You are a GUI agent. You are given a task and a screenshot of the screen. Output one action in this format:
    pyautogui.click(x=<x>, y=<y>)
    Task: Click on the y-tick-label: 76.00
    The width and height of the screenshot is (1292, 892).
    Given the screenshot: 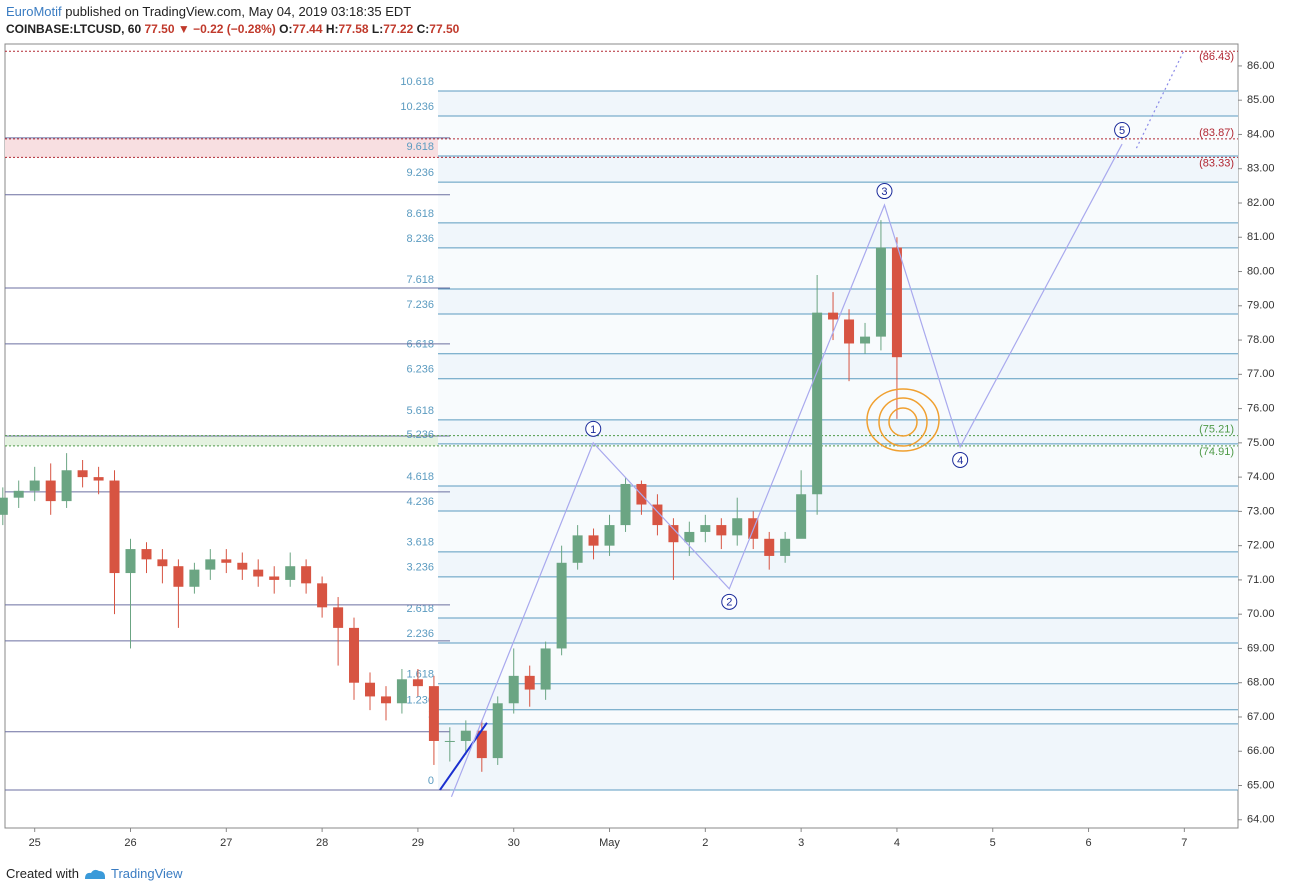 What is the action you would take?
    pyautogui.click(x=1261, y=408)
    